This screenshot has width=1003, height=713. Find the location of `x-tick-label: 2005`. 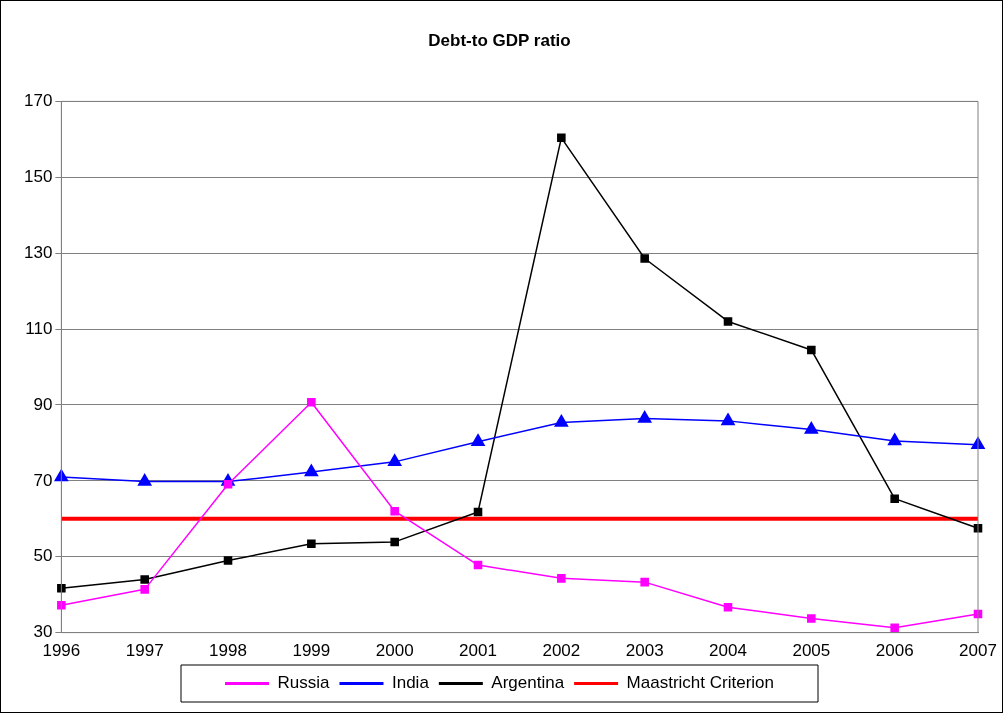

x-tick-label: 2005 is located at coordinates (811, 651).